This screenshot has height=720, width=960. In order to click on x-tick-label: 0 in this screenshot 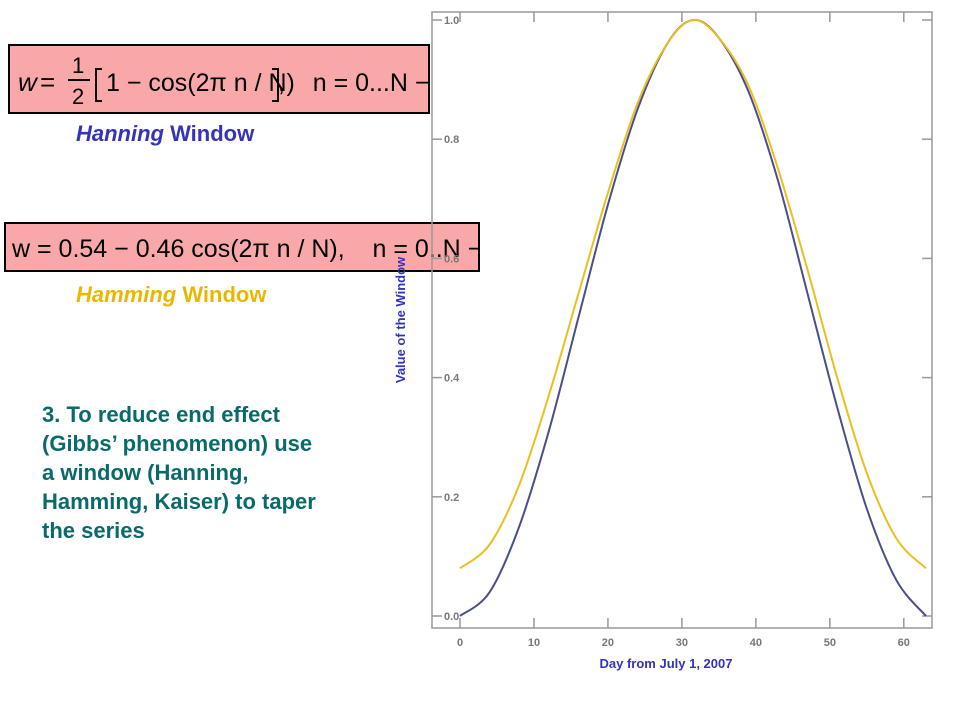, I will do `click(460, 643)`.